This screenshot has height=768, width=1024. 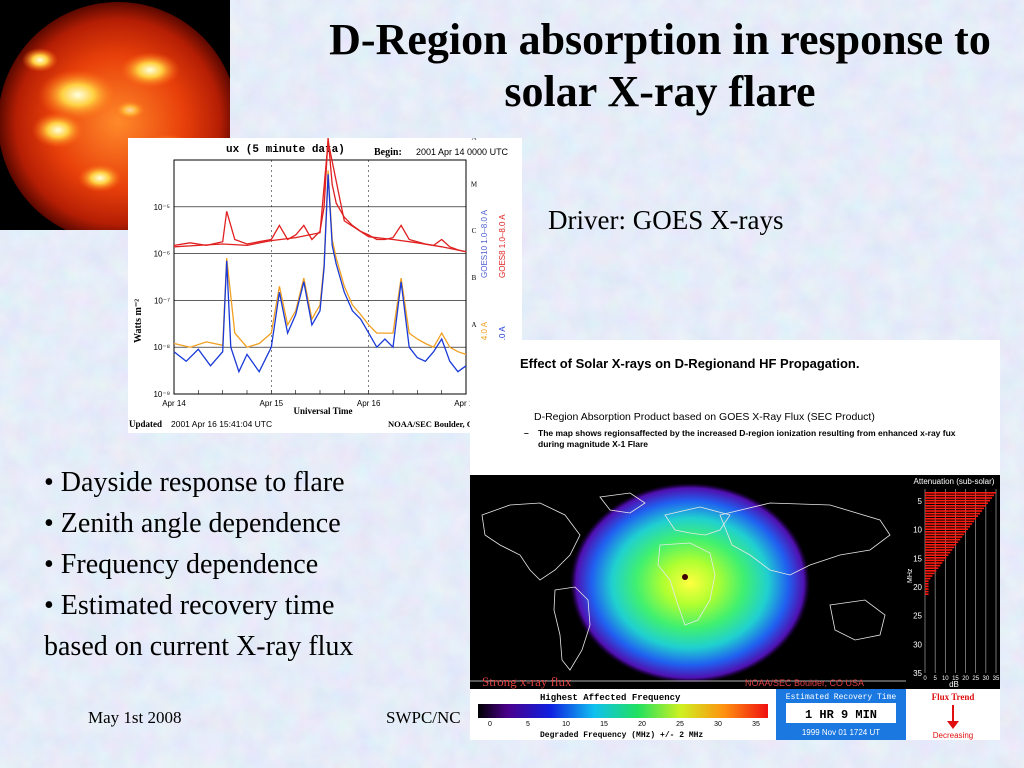 I want to click on mhz-tick-label: 30, so click(x=917, y=644).